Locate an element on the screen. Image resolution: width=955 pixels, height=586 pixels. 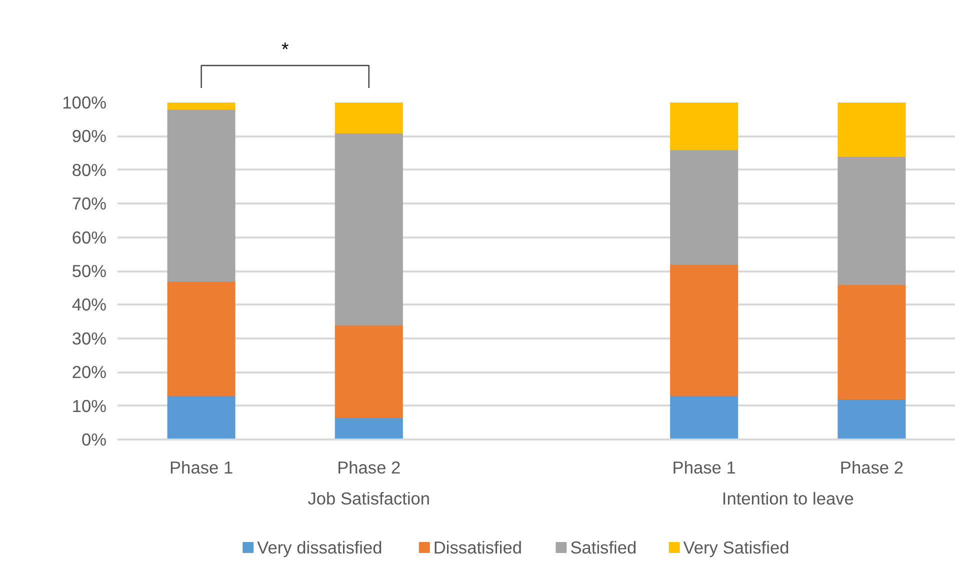
y-tick-label: 40% is located at coordinates (89, 304).